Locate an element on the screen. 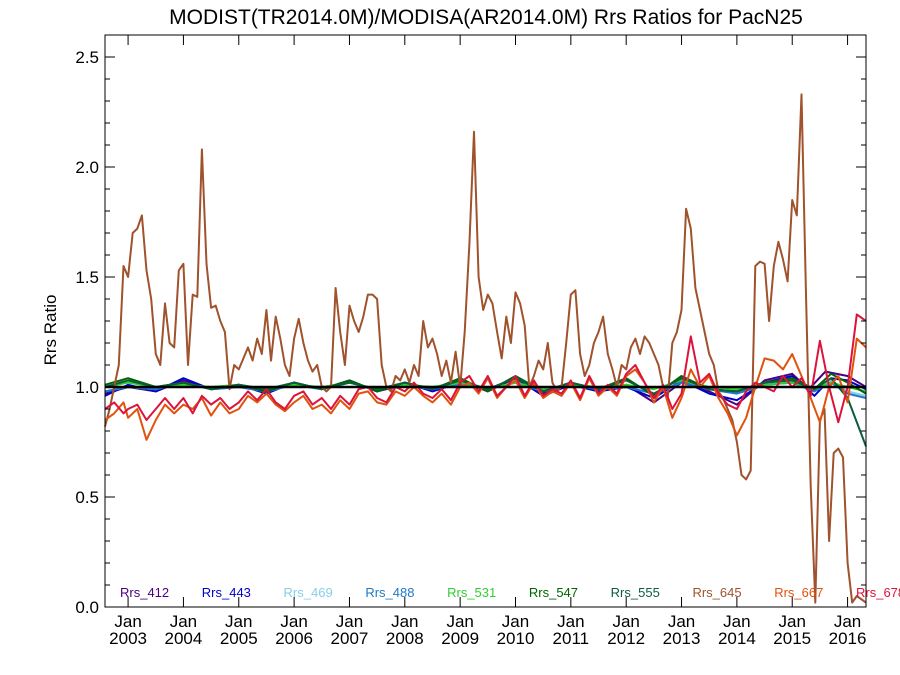  y-tick-label: 2.5 is located at coordinates (87, 57).